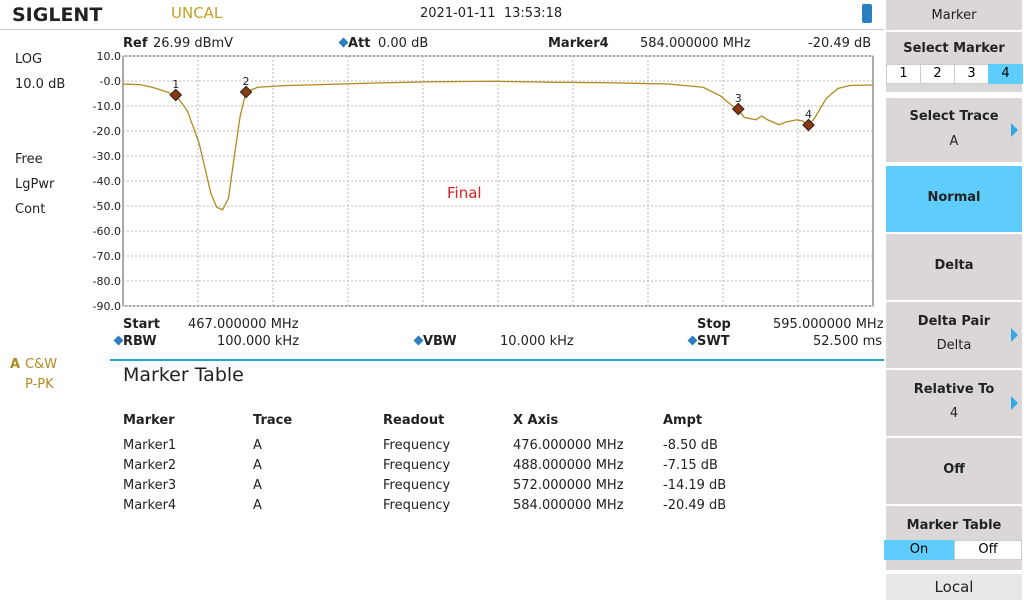 This screenshot has width=1024, height=600. What do you see at coordinates (29, 59) in the screenshot?
I see `scale-type: LOG` at bounding box center [29, 59].